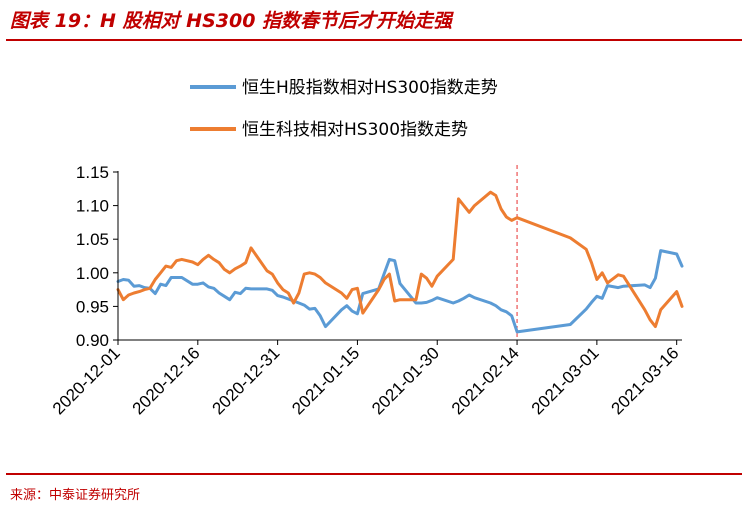  What do you see at coordinates (405, 380) in the screenshot?
I see `x-tick-label: 2021-01-30` at bounding box center [405, 380].